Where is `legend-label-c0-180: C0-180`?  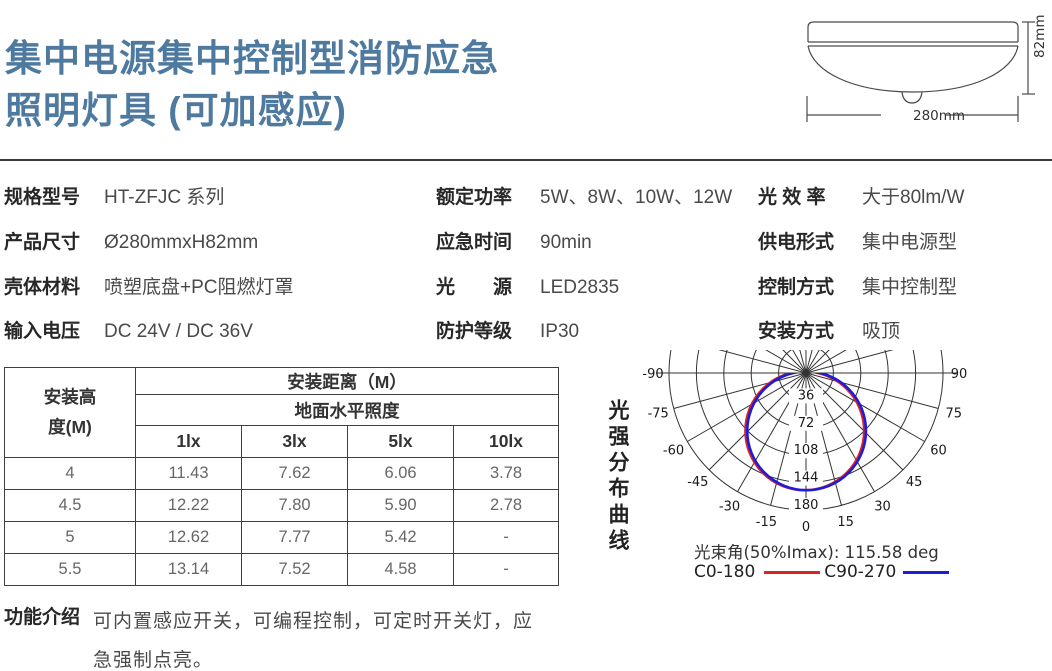 legend-label-c0-180: C0-180 is located at coordinates (725, 572).